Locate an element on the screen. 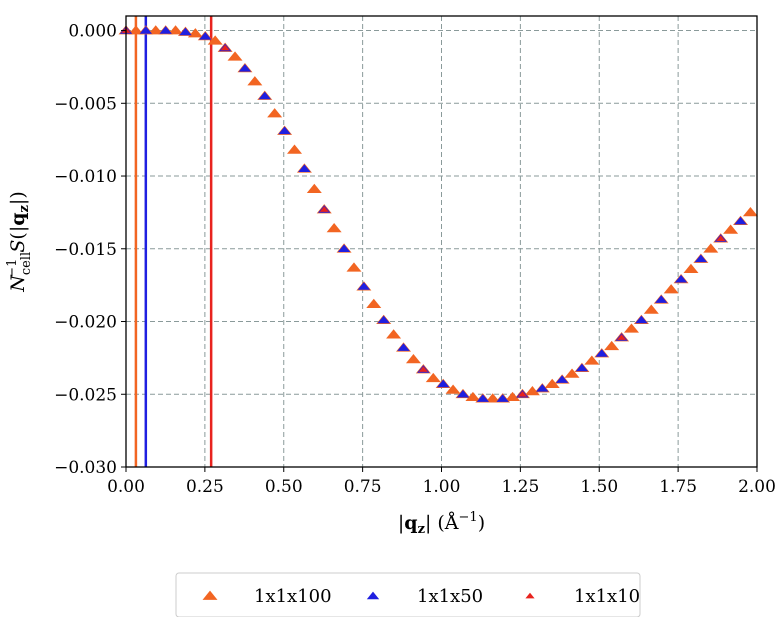 The width and height of the screenshot is (776, 617). legend-box is located at coordinates (408, 594).